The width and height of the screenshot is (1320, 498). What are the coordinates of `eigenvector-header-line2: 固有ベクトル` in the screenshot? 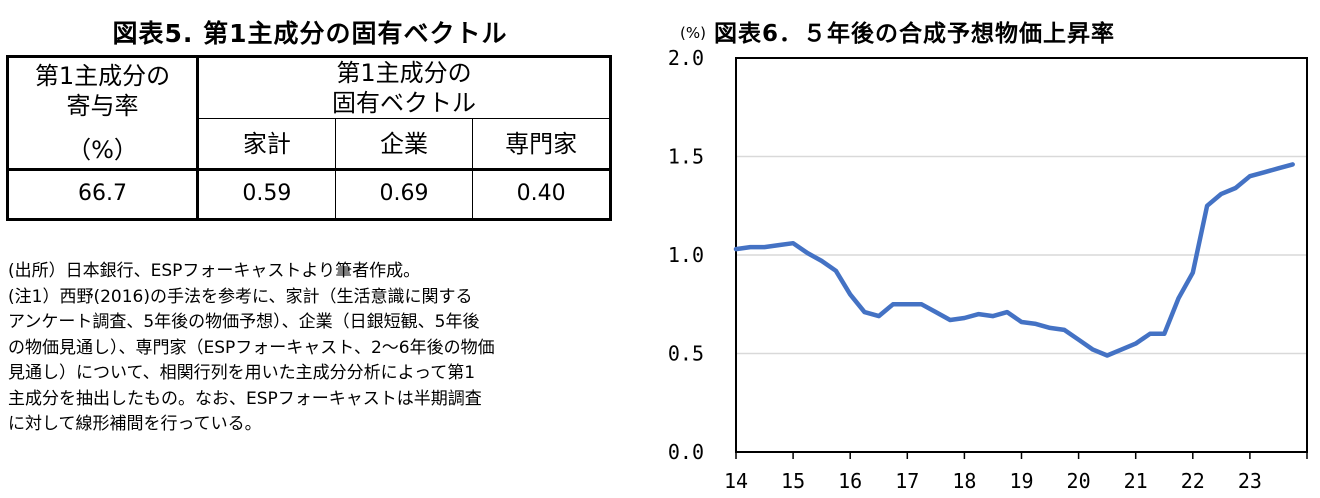 It's located at (404, 103).